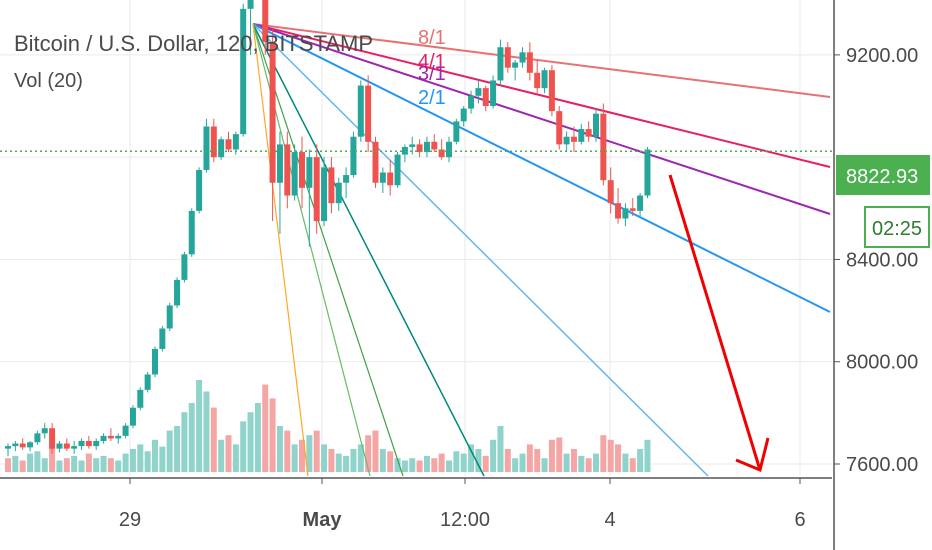 The height and width of the screenshot is (550, 932). What do you see at coordinates (882, 56) in the screenshot?
I see `y-tick-label: 9200.00` at bounding box center [882, 56].